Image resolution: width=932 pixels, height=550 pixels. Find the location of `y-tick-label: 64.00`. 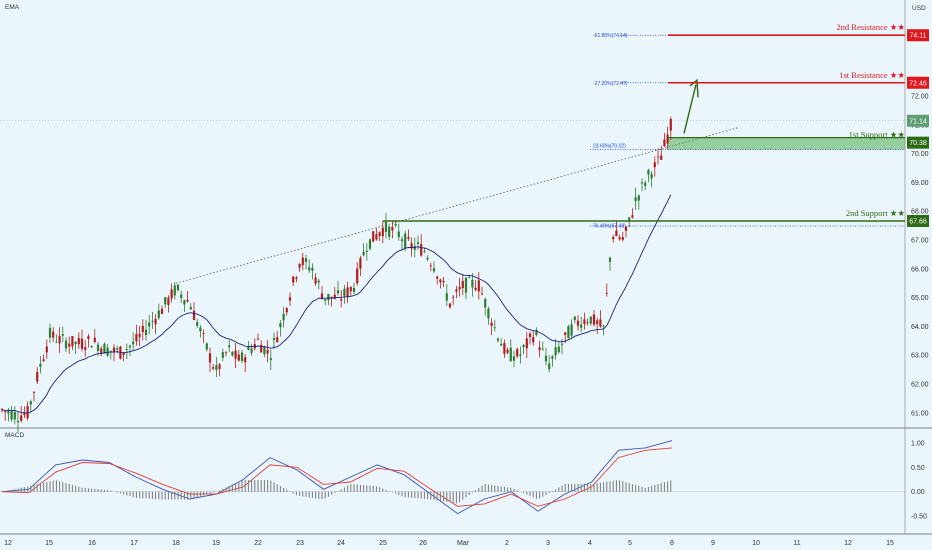

y-tick-label: 64.00 is located at coordinates (920, 327).